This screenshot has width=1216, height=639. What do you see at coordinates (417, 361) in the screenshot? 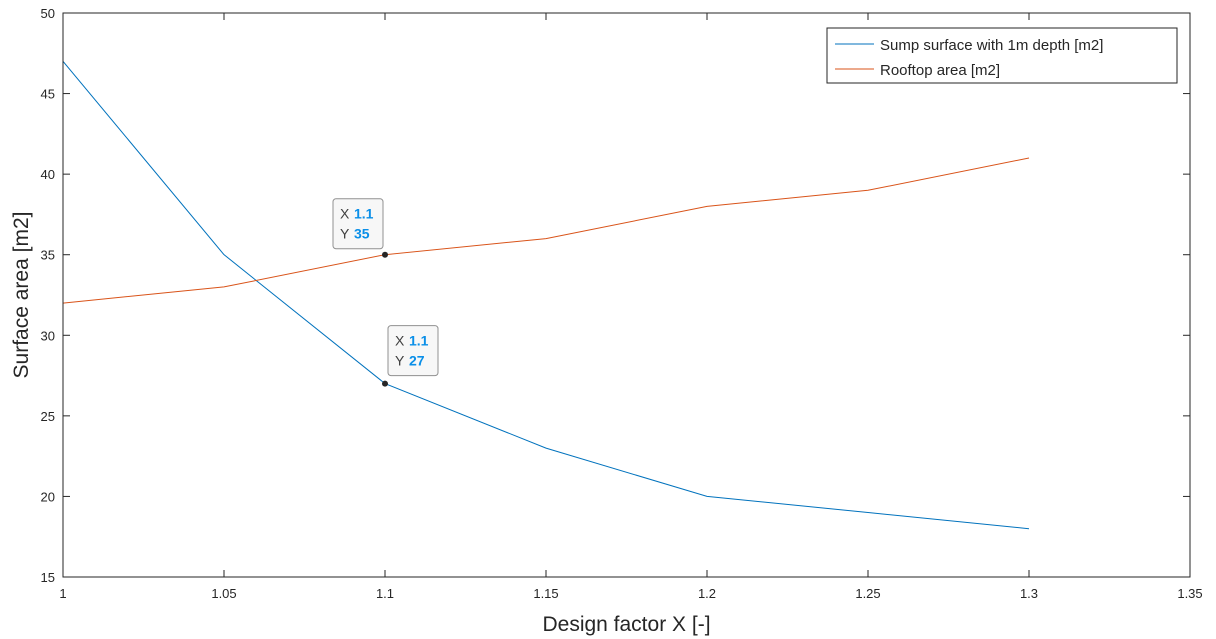
I see `datatip-y-value: 27` at bounding box center [417, 361].